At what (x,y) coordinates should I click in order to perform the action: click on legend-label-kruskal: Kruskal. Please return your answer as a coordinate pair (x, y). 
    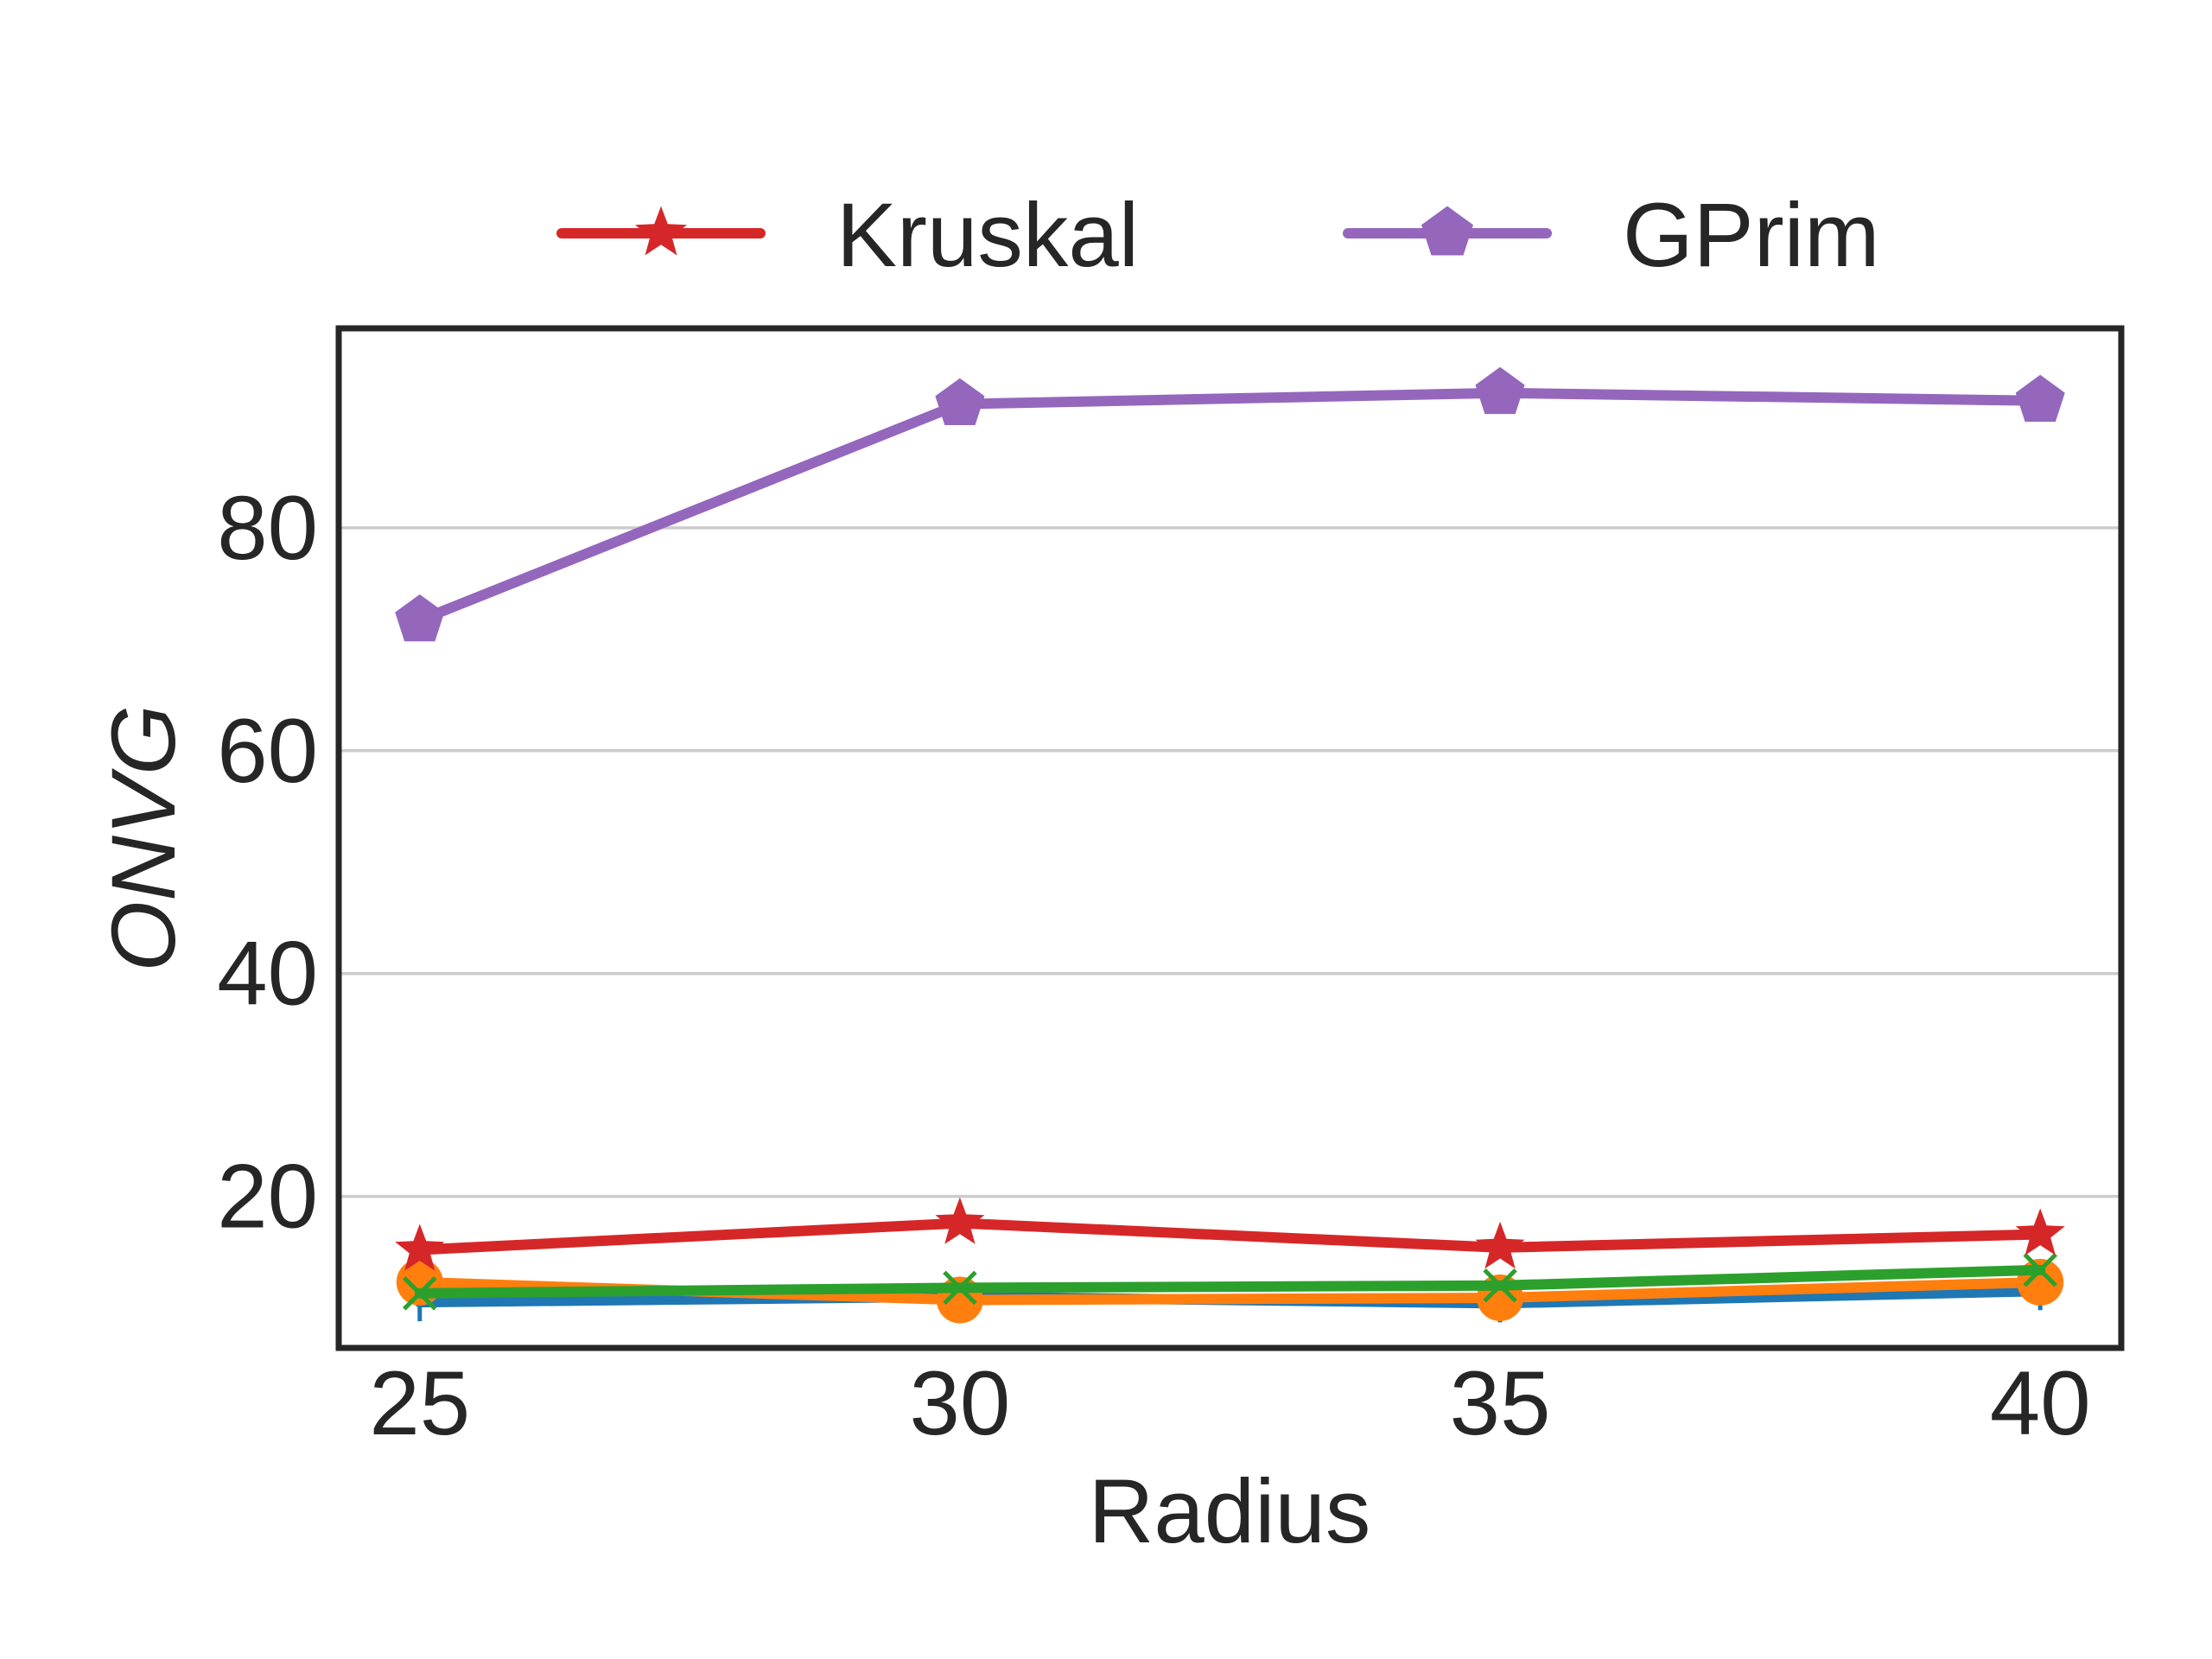
    Looking at the image, I should click on (987, 235).